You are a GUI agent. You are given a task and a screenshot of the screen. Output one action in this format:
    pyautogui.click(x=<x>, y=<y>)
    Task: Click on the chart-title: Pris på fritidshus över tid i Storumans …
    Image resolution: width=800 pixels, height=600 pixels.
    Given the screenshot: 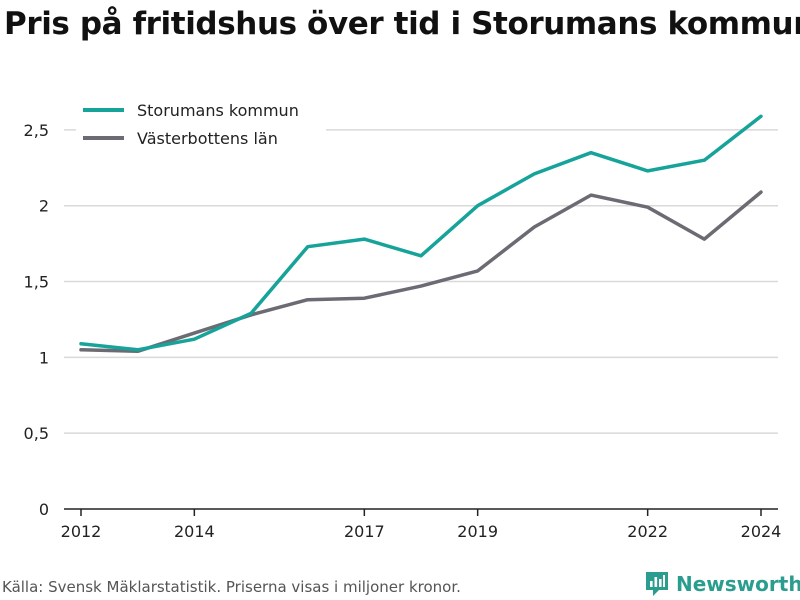 What is the action you would take?
    pyautogui.click(x=402, y=24)
    